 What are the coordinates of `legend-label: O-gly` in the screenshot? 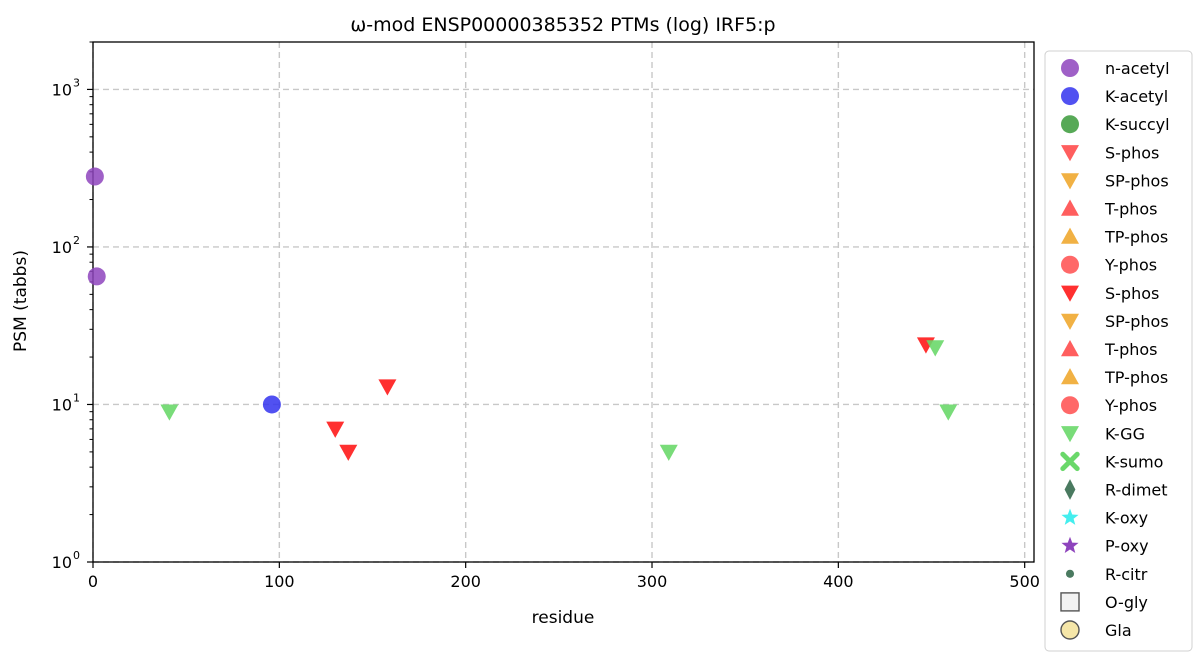 It's located at (1126, 602).